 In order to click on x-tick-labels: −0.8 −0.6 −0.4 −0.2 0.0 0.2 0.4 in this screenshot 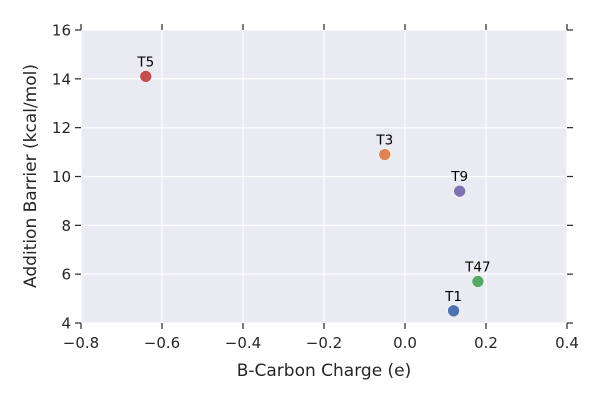, I will do `click(321, 343)`.